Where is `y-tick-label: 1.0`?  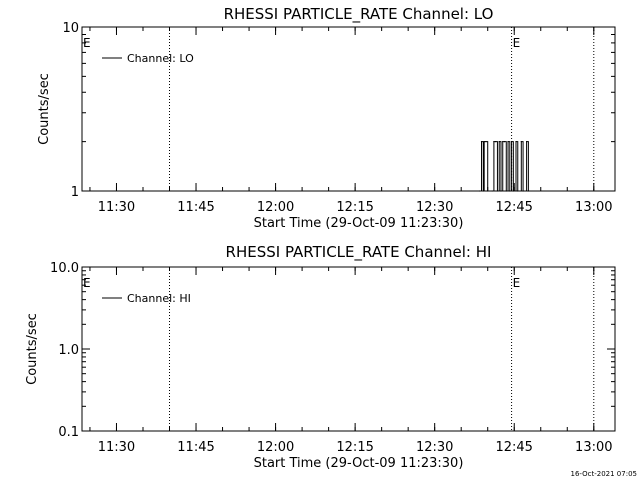
y-tick-label: 1.0 is located at coordinates (68, 350).